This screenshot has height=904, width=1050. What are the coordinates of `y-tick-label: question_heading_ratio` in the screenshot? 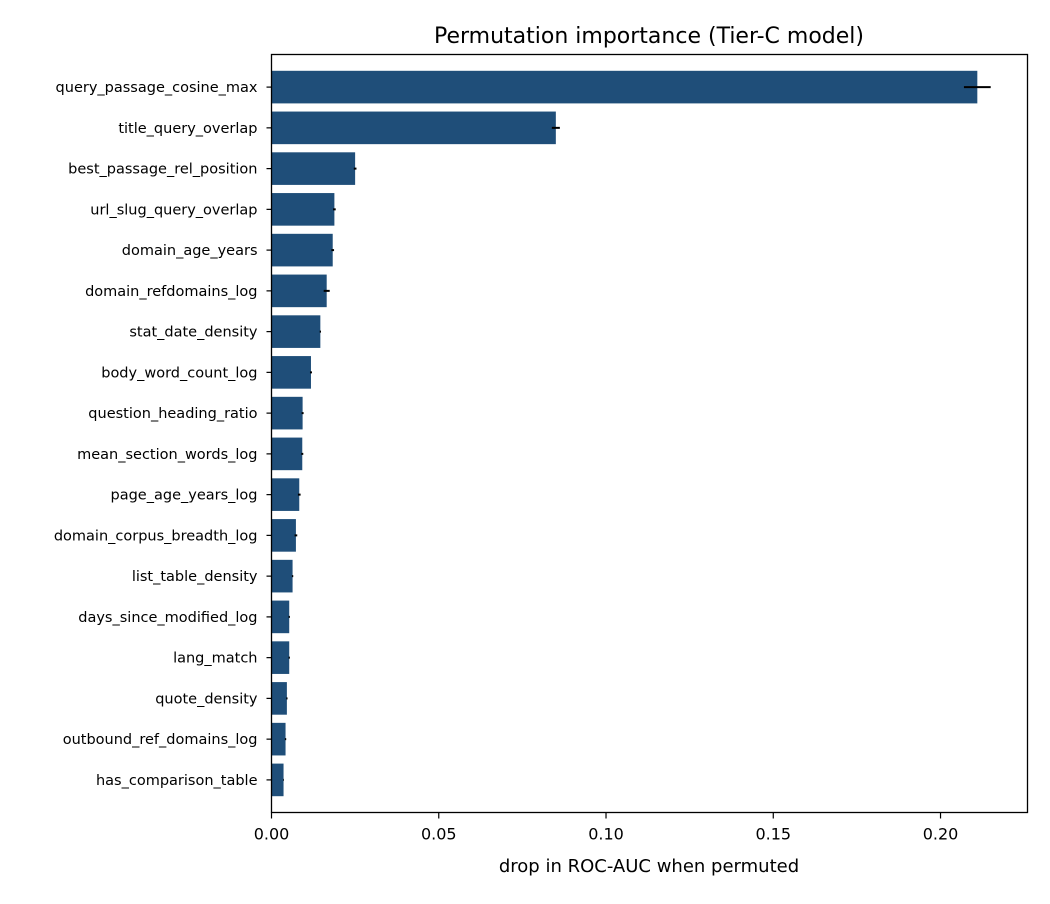 It's located at (172, 414).